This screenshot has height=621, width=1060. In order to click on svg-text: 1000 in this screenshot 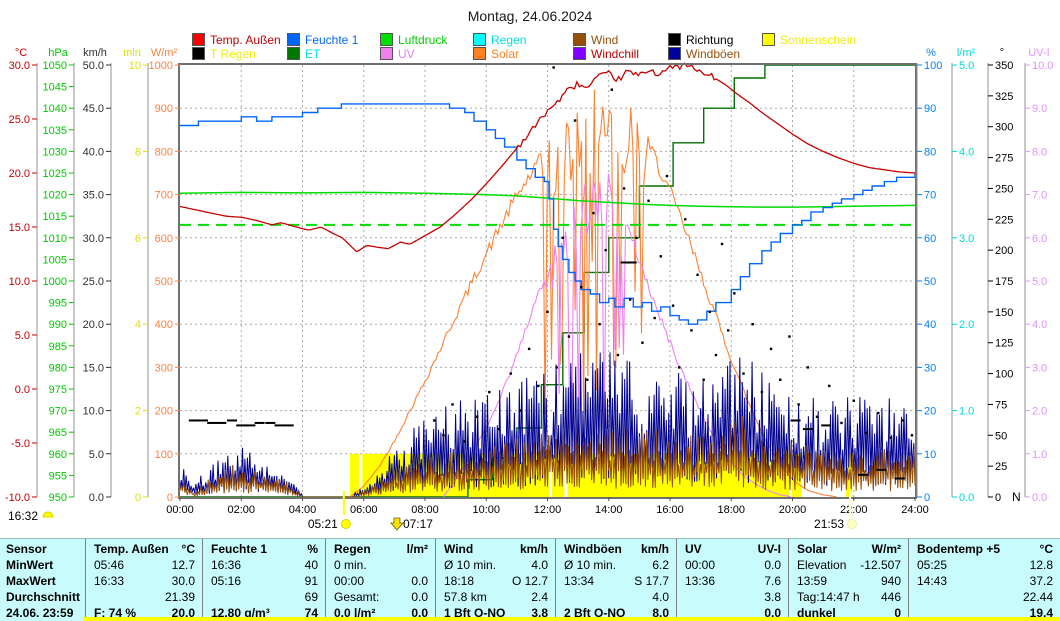, I will do `click(55, 282)`.